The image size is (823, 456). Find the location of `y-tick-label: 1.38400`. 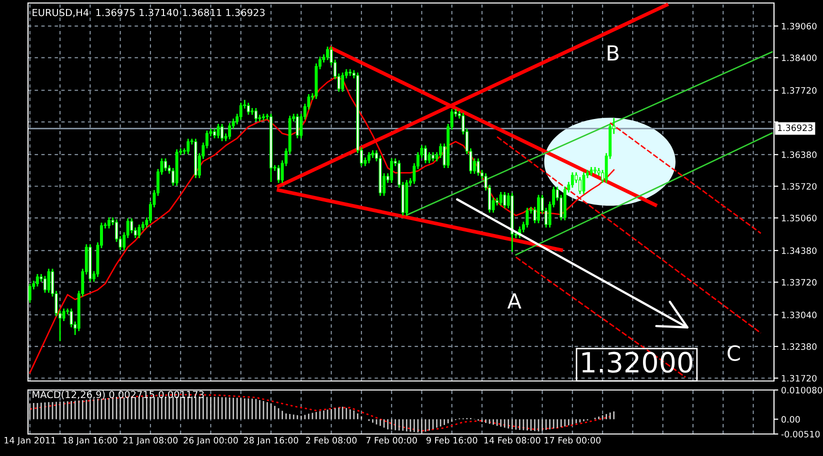

y-tick-label: 1.38400 is located at coordinates (799, 58).